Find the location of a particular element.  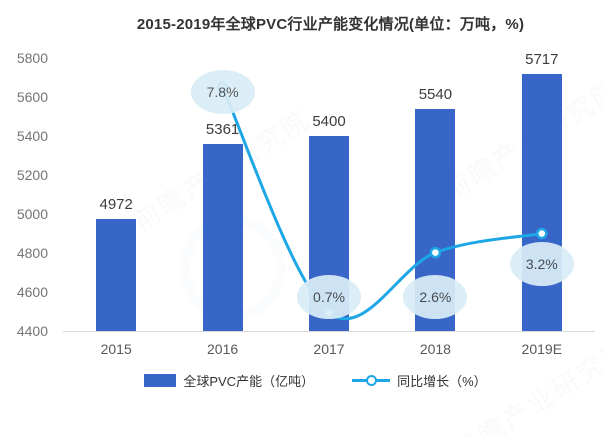

growth-label-bubble: 0.7% is located at coordinates (329, 296).